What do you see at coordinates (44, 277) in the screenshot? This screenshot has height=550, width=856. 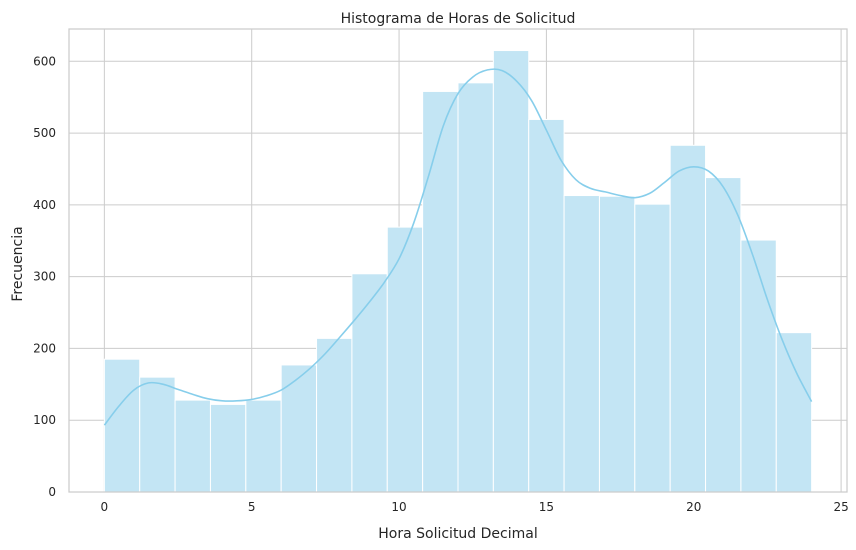 I see `y-tick-label: 300` at bounding box center [44, 277].